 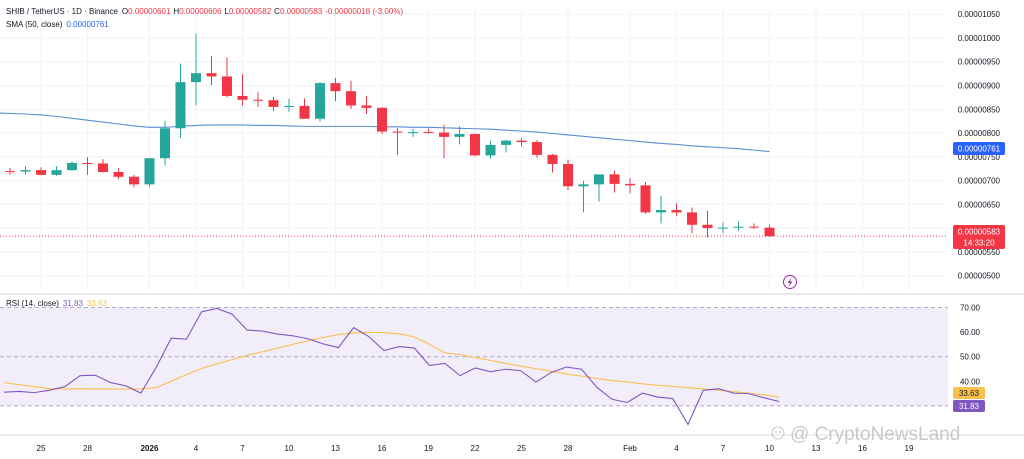 What do you see at coordinates (865, 434) in the screenshot?
I see `watermark: @ CryptoNewsLand` at bounding box center [865, 434].